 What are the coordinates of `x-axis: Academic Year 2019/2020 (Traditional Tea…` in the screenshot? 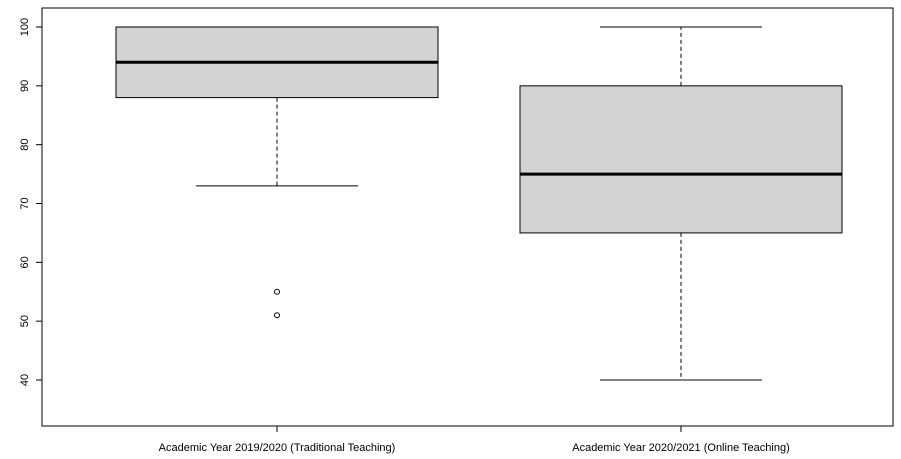 It's located at (474, 440).